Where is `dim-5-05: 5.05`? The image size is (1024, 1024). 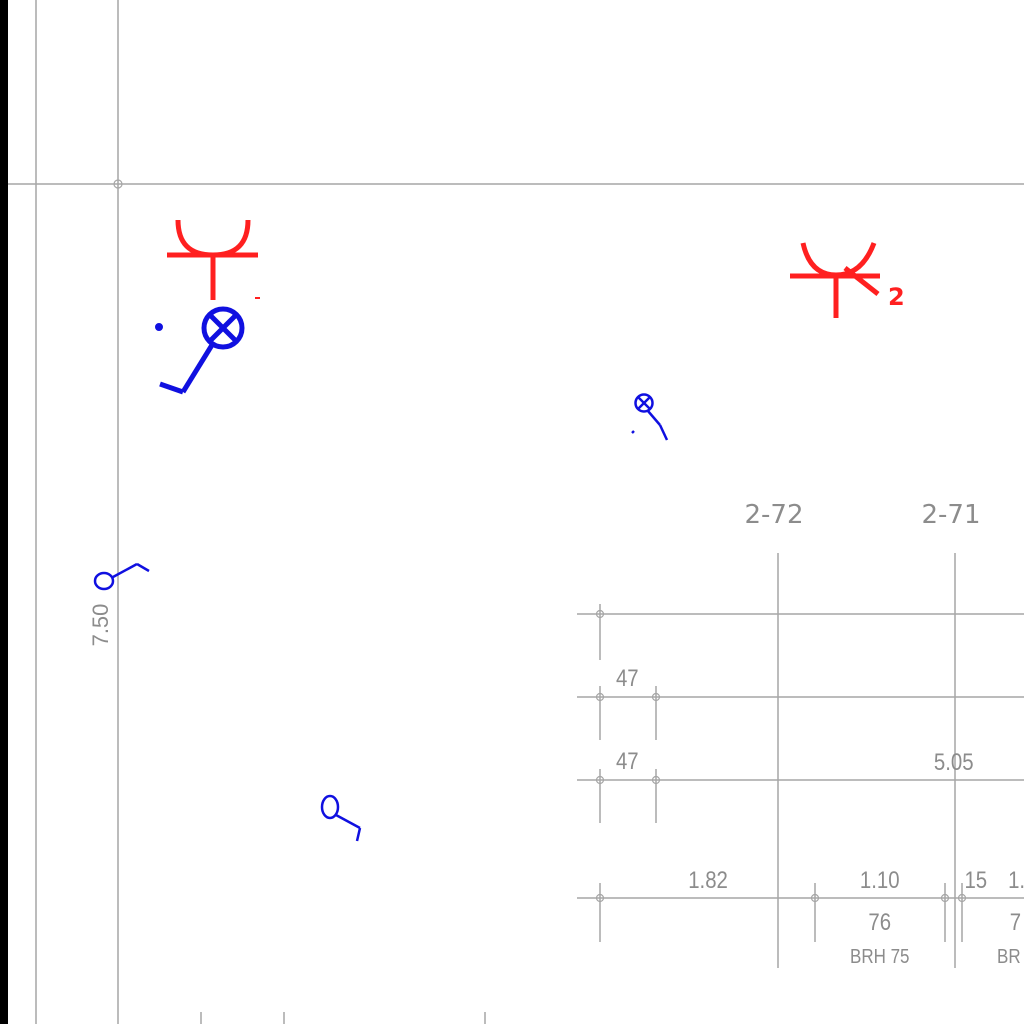 dim-5-05: 5.05 is located at coordinates (954, 761).